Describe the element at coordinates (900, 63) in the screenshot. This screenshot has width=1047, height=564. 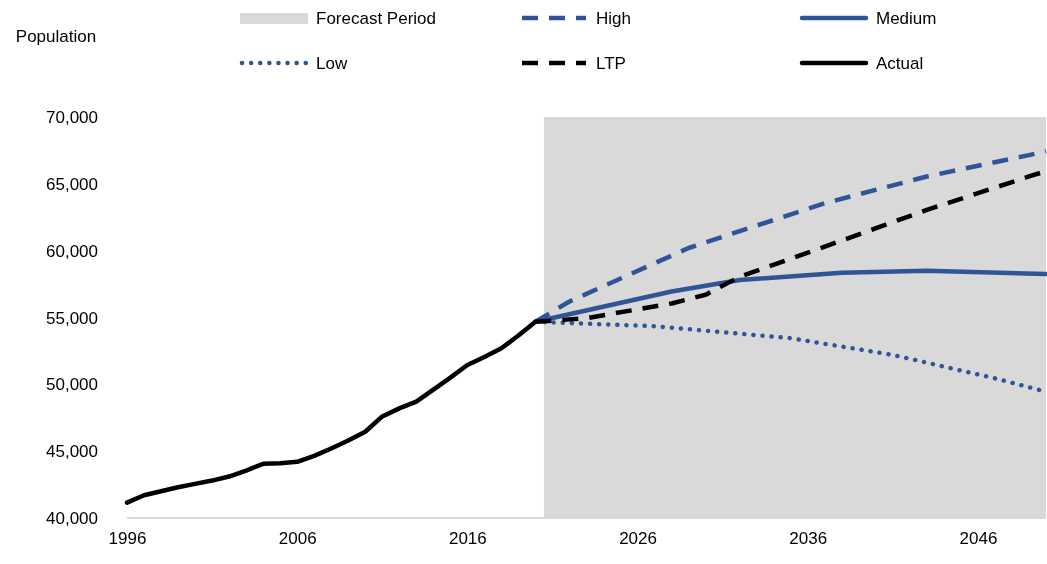
I see `legend-label: Actual` at that location.